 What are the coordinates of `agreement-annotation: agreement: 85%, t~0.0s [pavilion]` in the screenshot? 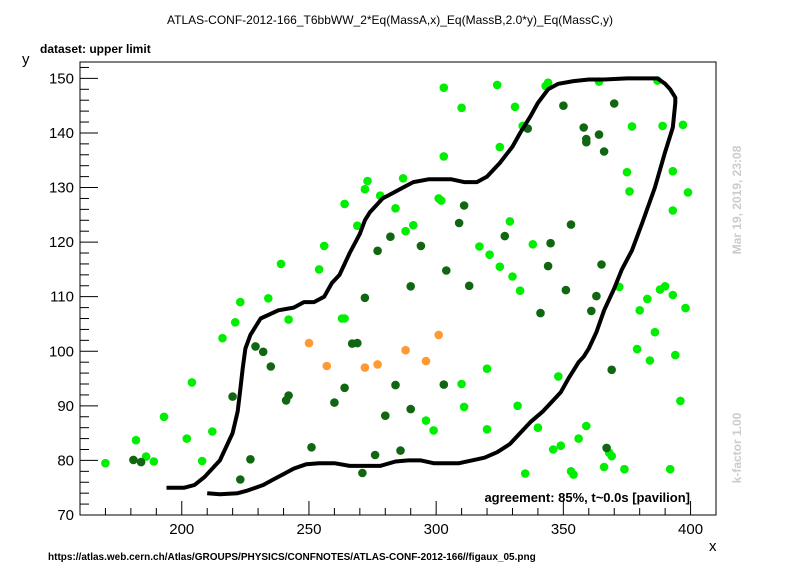 It's located at (587, 497).